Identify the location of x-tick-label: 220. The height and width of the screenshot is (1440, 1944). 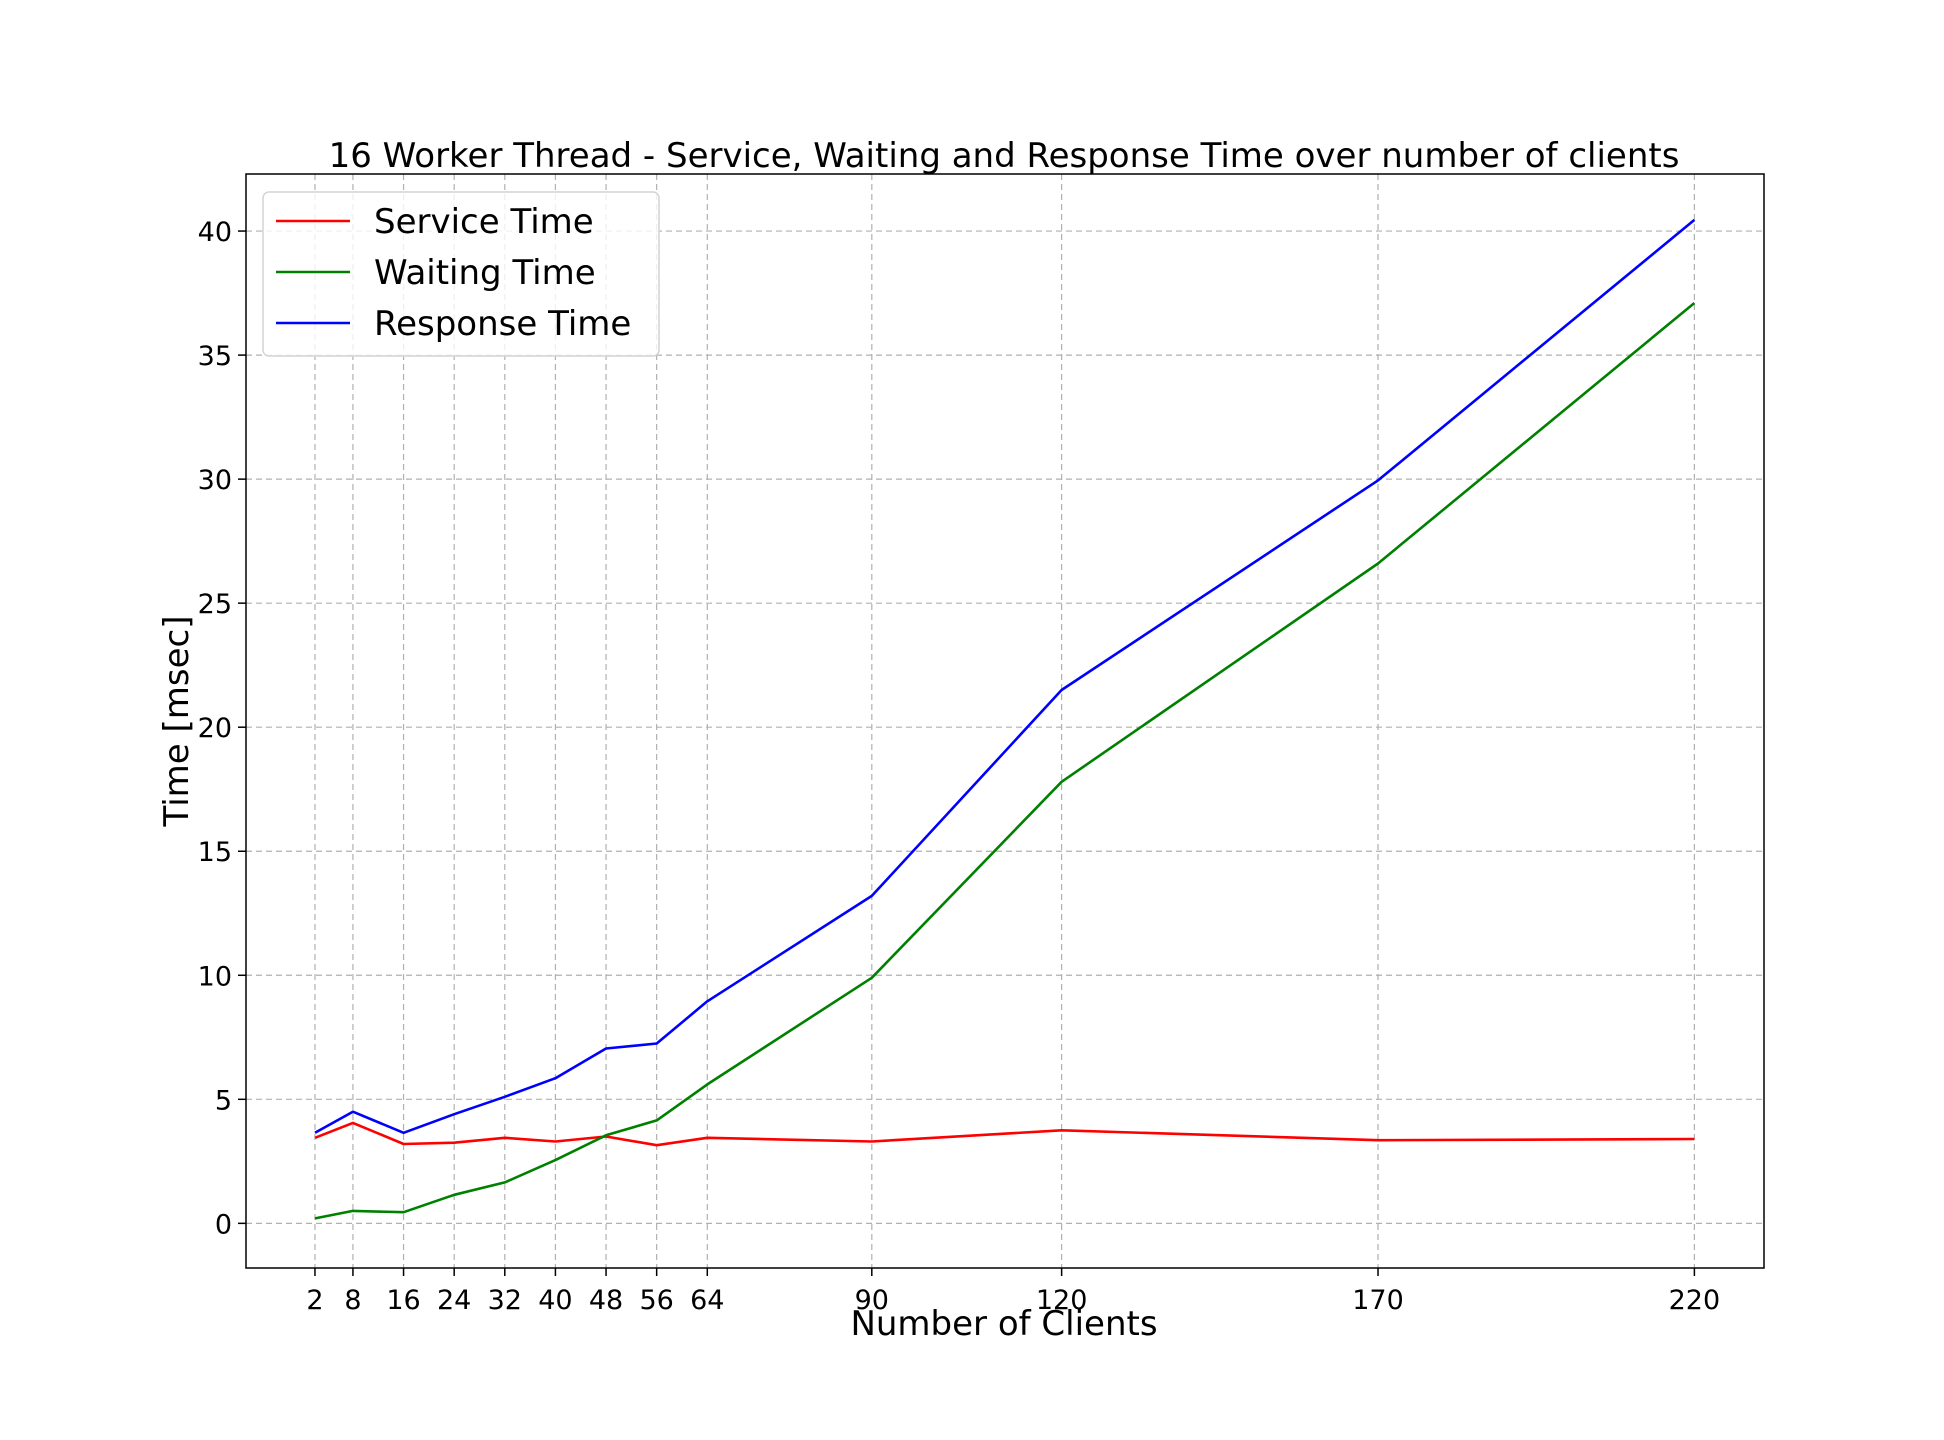
(1695, 1300).